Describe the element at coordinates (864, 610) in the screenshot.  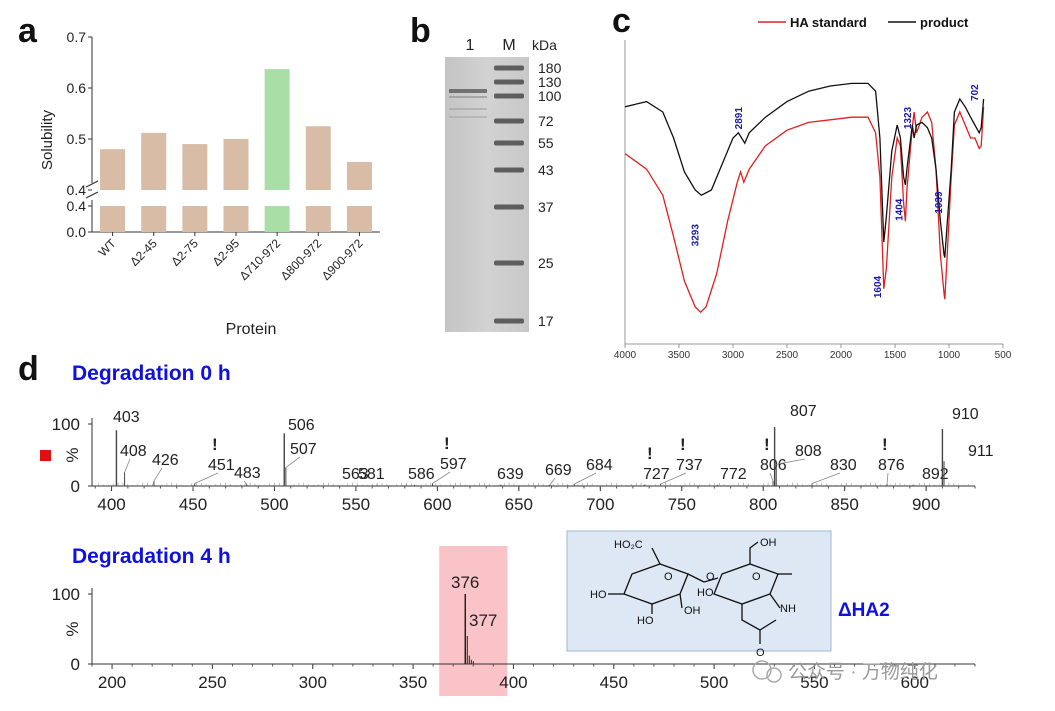
I see `structure-label: ΔHA2` at that location.